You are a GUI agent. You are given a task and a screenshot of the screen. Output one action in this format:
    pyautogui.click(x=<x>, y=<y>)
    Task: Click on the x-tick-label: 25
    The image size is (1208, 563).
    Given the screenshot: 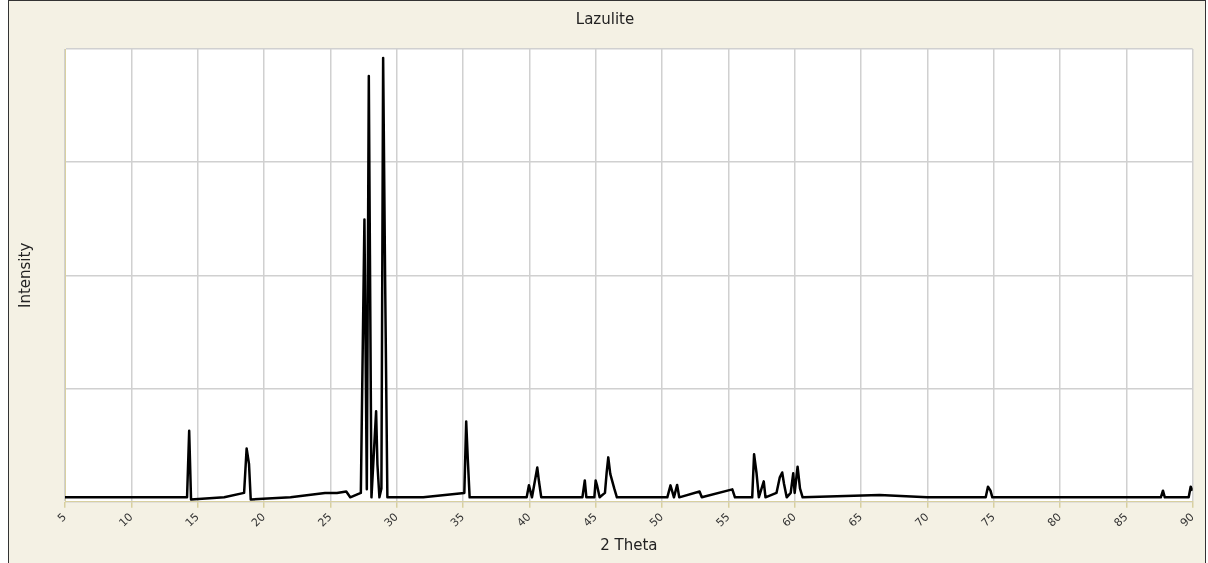 What is the action you would take?
    pyautogui.click(x=325, y=520)
    